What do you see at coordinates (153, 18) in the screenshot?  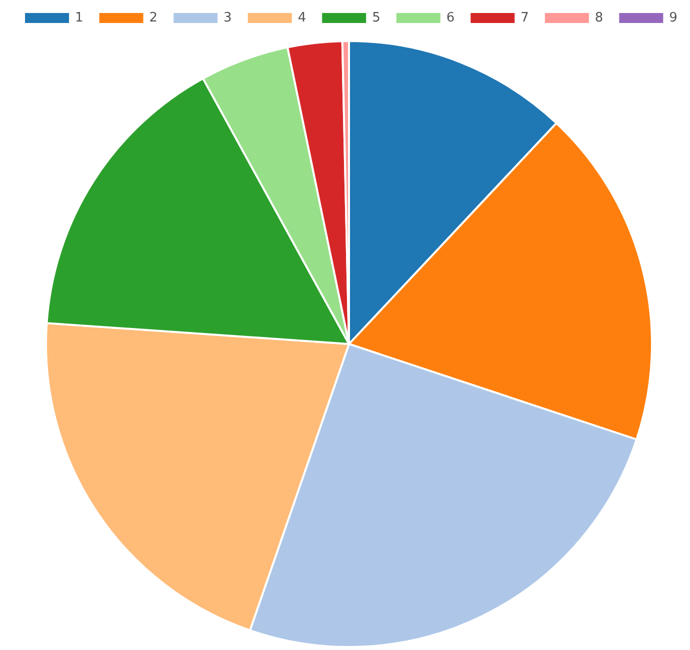 I see `legend-label: 2` at bounding box center [153, 18].